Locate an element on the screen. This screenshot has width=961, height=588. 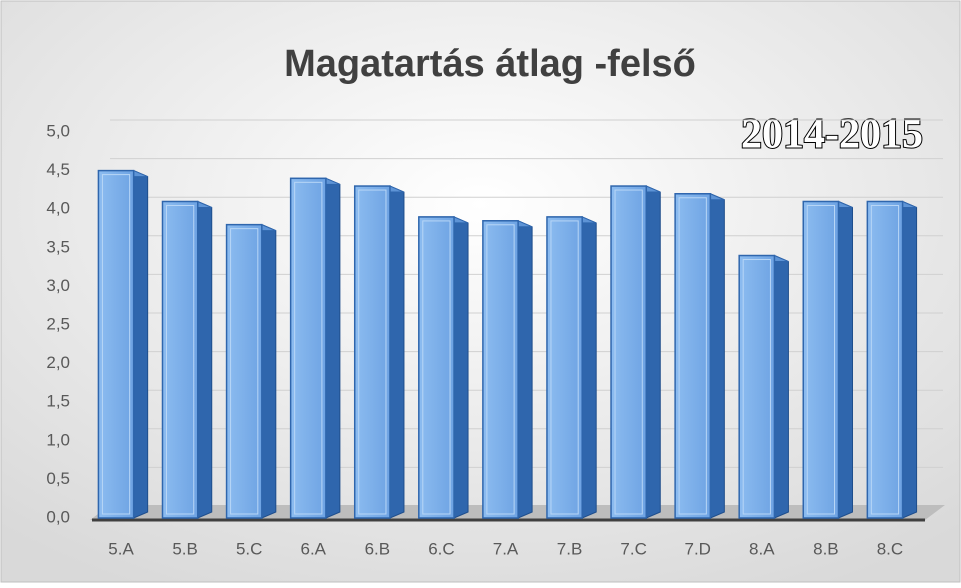
x-tick-label: 7.C is located at coordinates (633, 548).